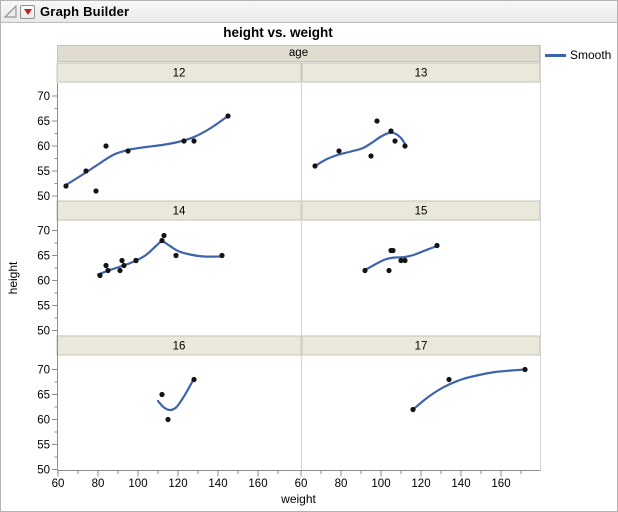 The image size is (618, 512). What do you see at coordinates (85, 11) in the screenshot?
I see `window-title: Graph Builder` at bounding box center [85, 11].